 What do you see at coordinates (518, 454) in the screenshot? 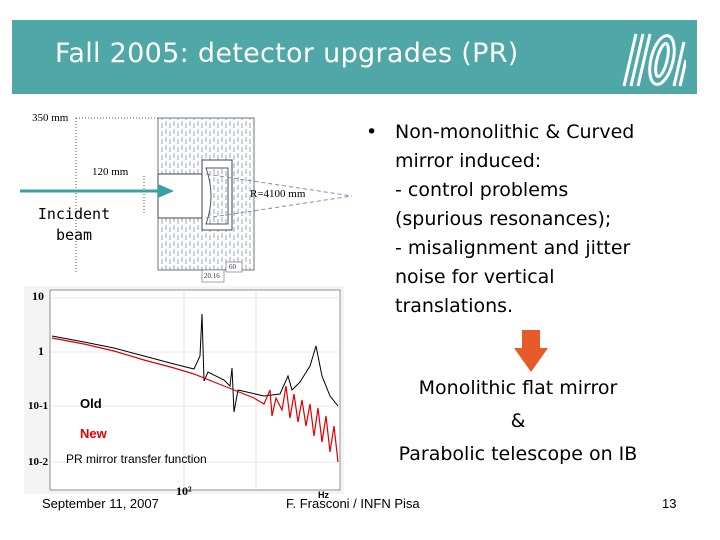
I see `result-line-3: Parabolic telescope on IB` at bounding box center [518, 454].